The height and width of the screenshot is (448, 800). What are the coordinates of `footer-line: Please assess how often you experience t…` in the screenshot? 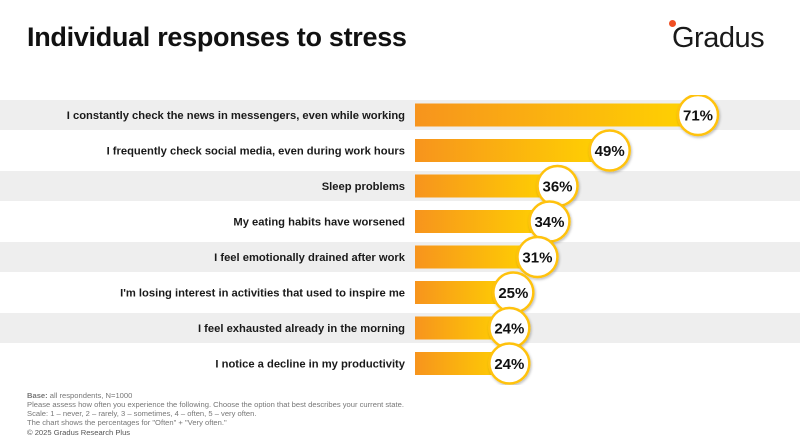 It's located at (215, 404).